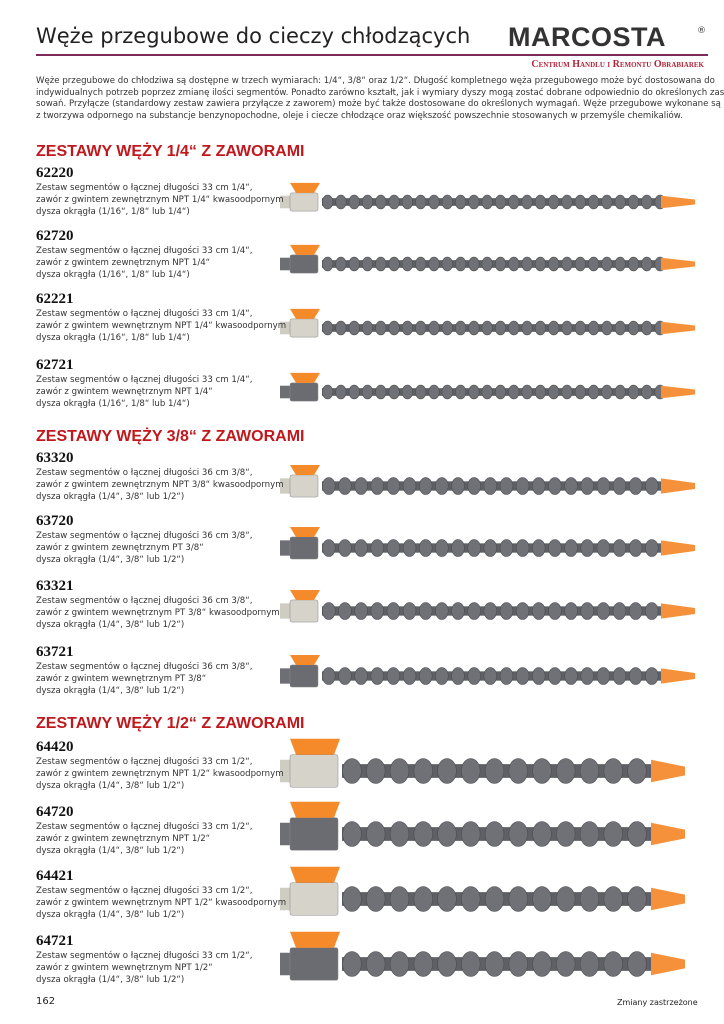  What do you see at coordinates (55, 586) in the screenshot?
I see `product-code: 63321` at bounding box center [55, 586].